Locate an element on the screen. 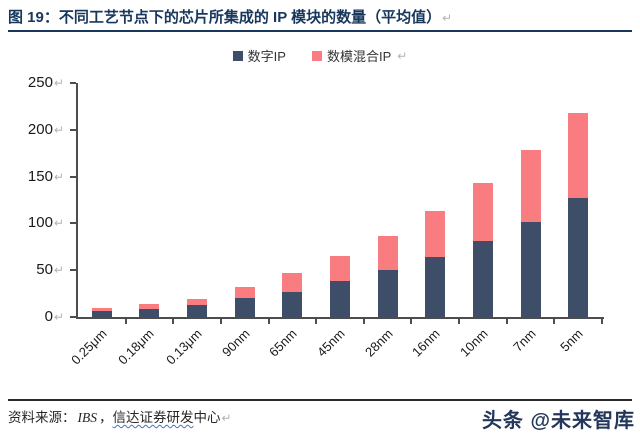 The image size is (640, 441). chart-legend: 数字IP 数模混合IP ↵ is located at coordinates (320, 55).